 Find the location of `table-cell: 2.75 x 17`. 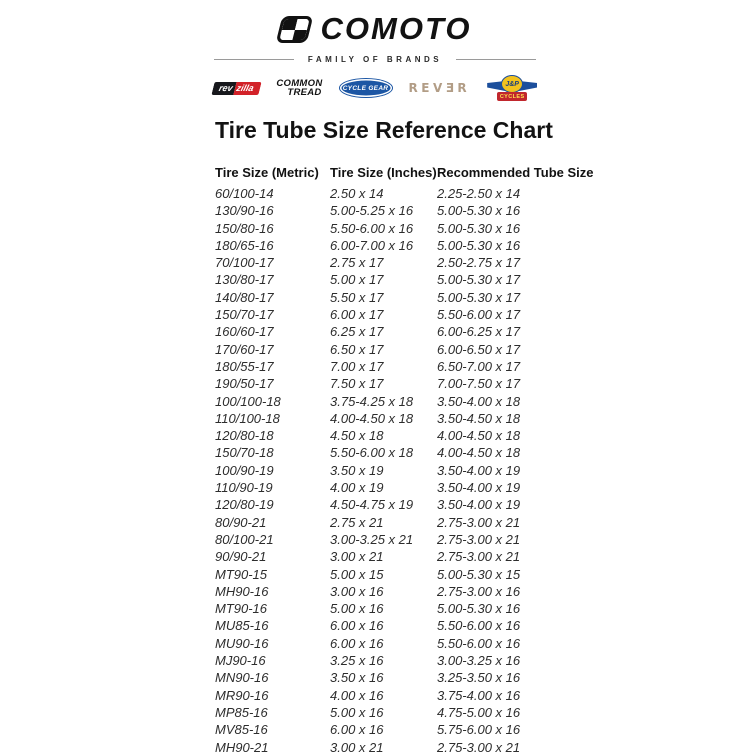

table-cell: 2.75 x 17 is located at coordinates (357, 263).